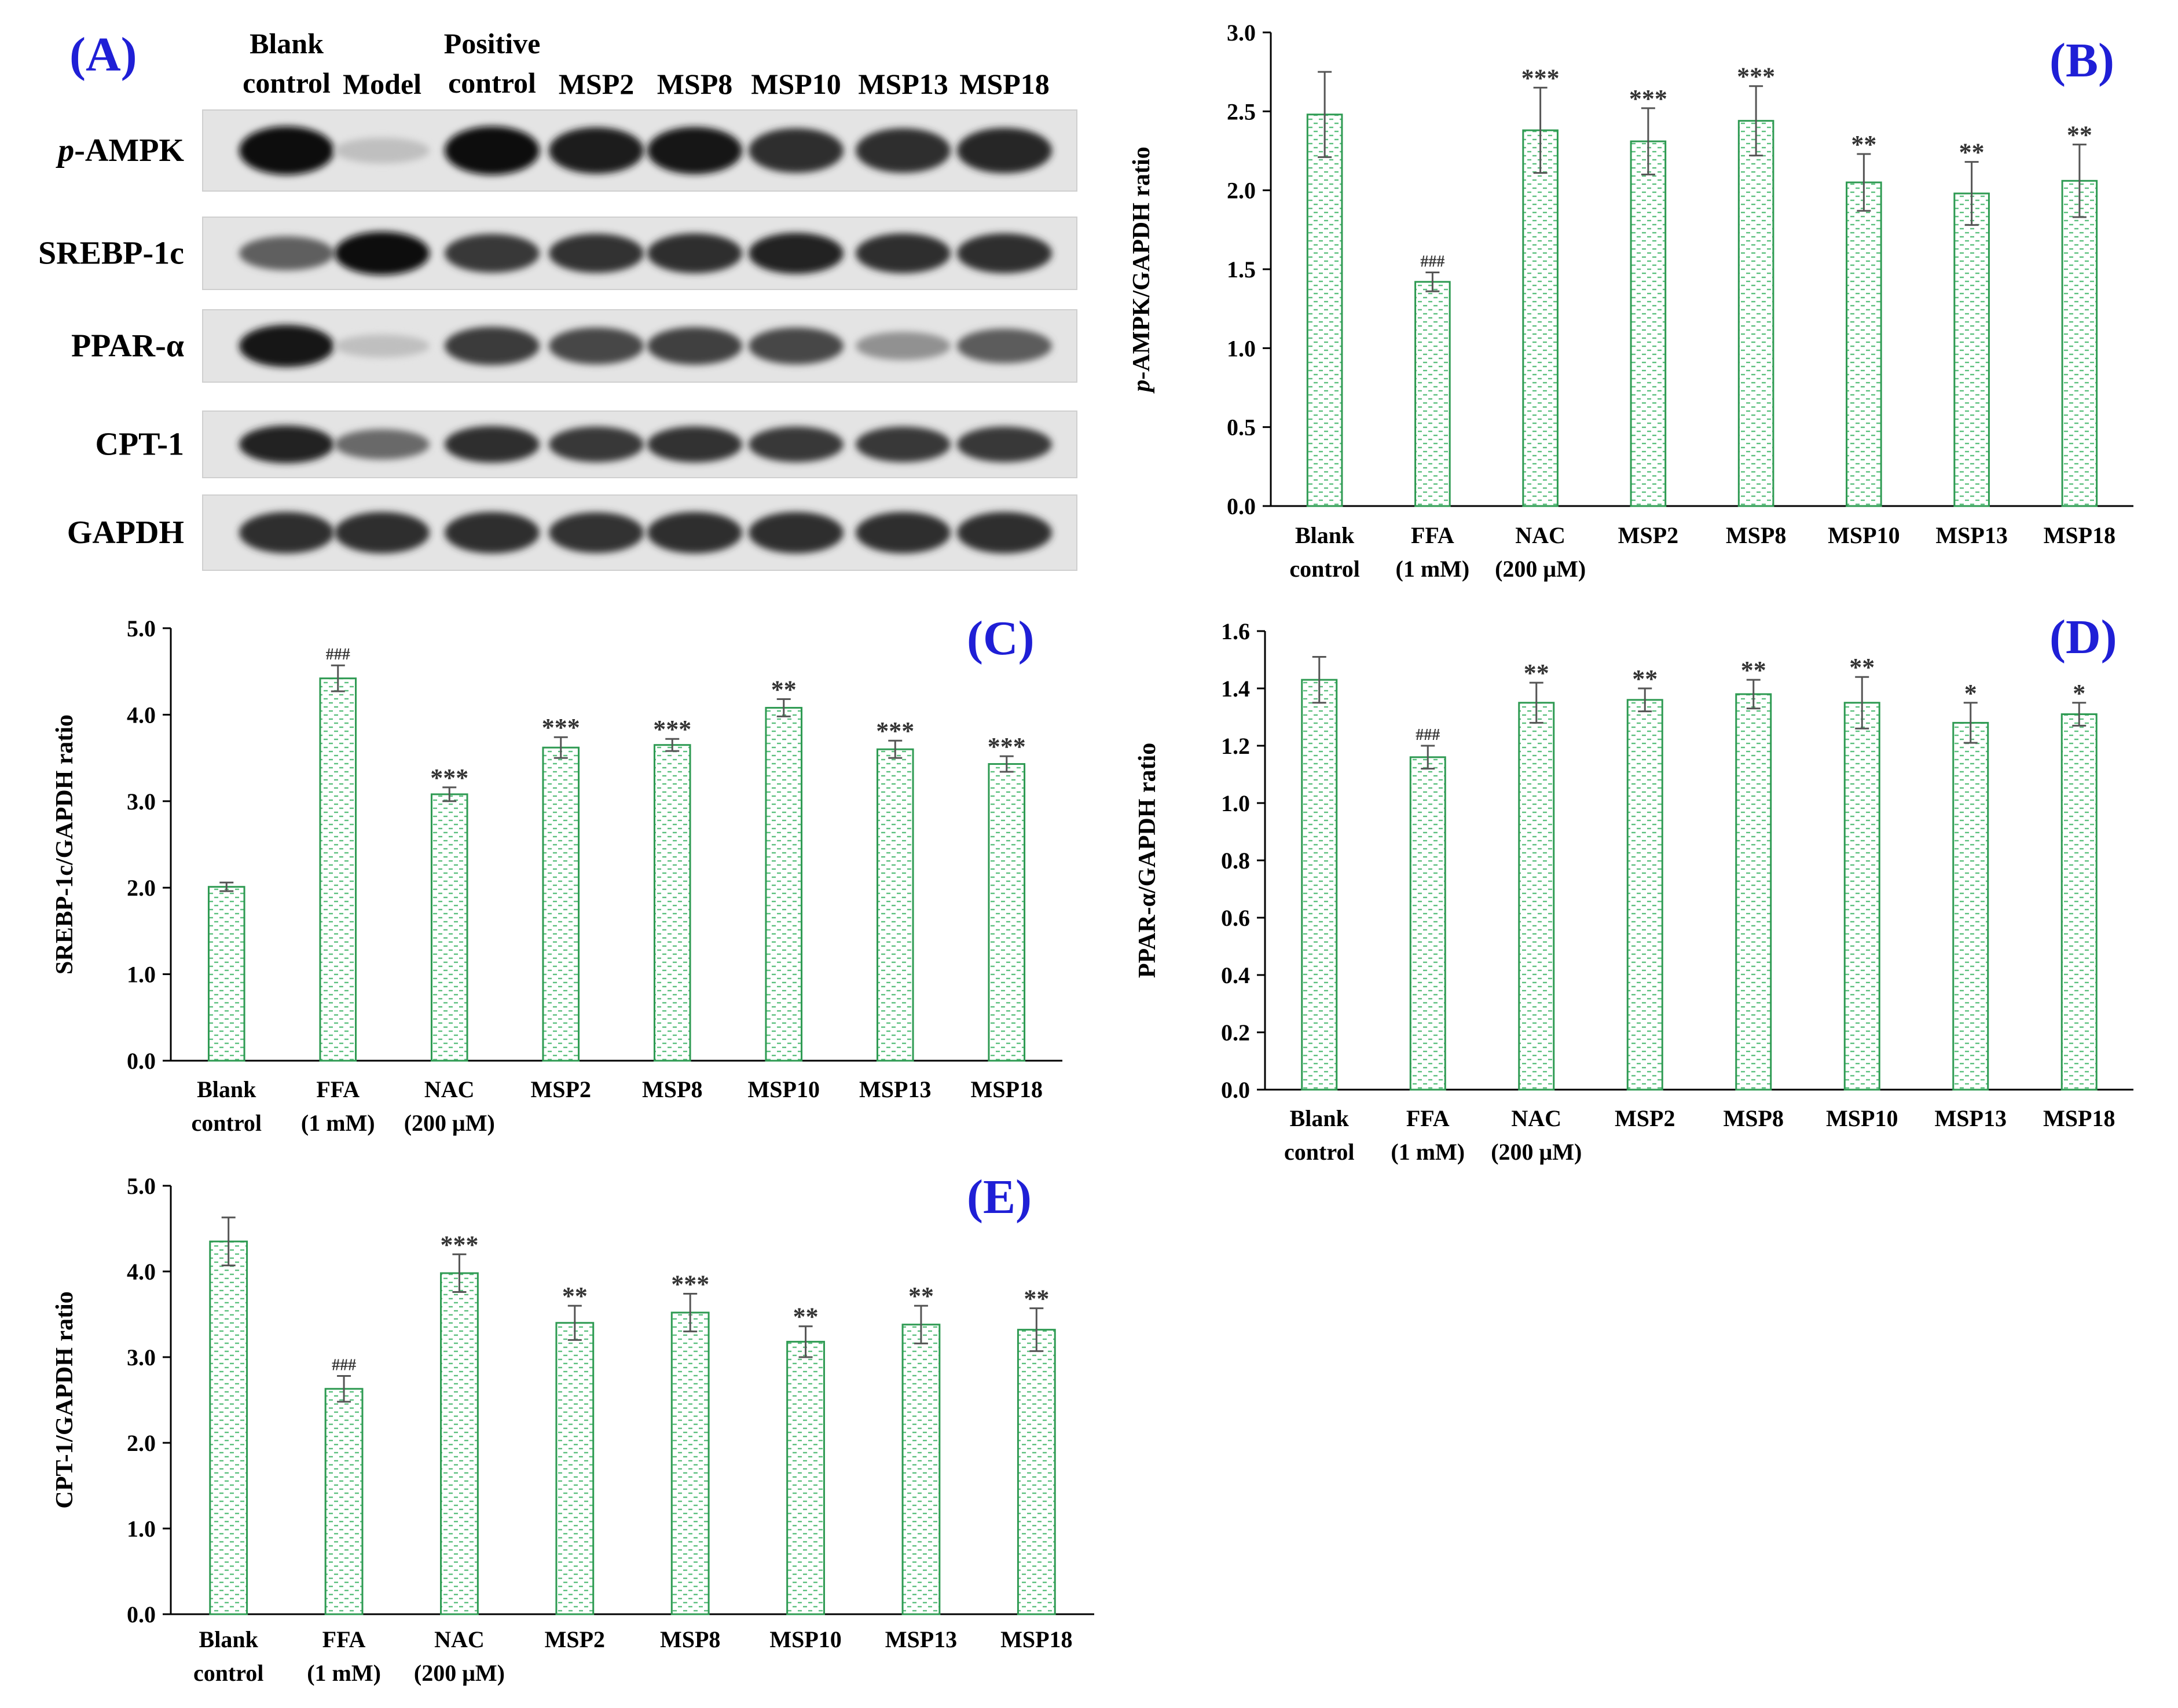 This screenshot has width=2178, height=1708. What do you see at coordinates (139, 445) in the screenshot?
I see `blot-row-label: CPT-1` at bounding box center [139, 445].